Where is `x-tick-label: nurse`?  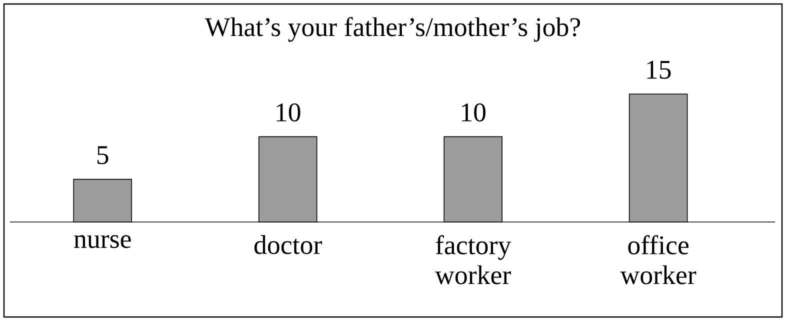 x-tick-label: nurse is located at coordinates (102, 241).